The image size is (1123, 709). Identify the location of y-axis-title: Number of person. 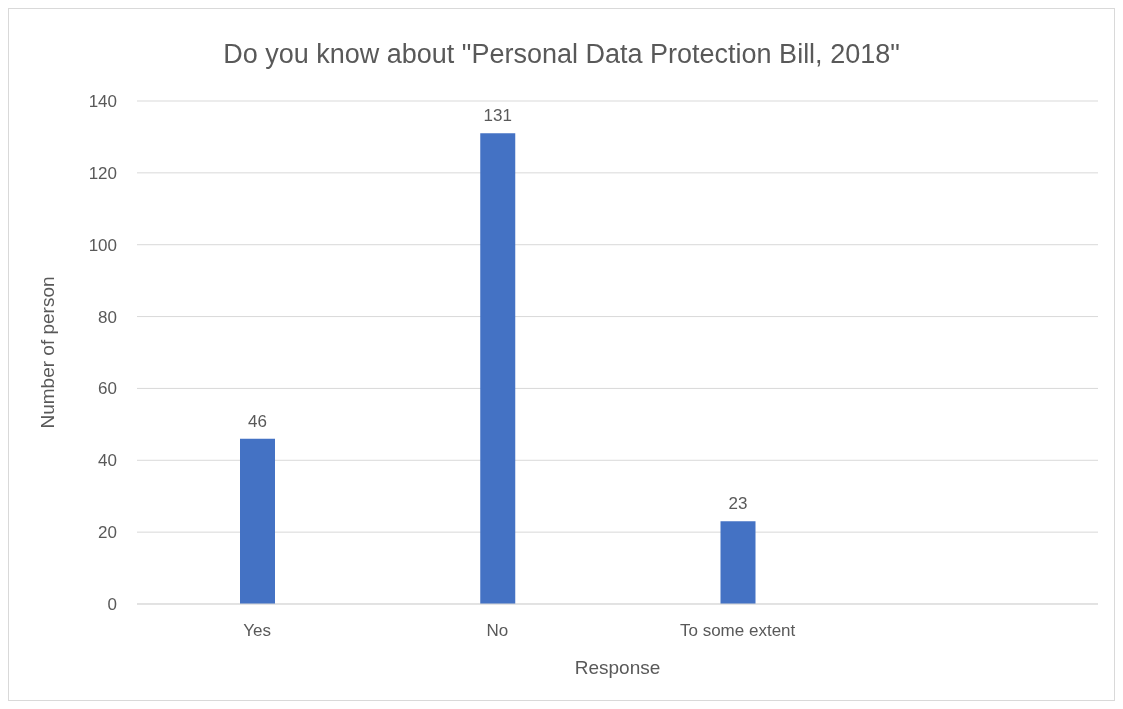
(47, 352).